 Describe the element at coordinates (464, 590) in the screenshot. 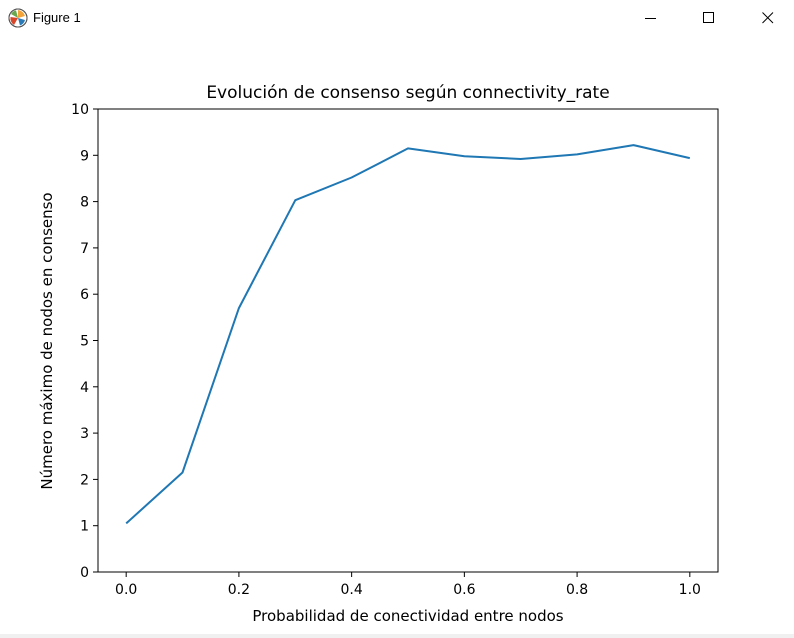

I see `x-tick-label: 0.6` at that location.